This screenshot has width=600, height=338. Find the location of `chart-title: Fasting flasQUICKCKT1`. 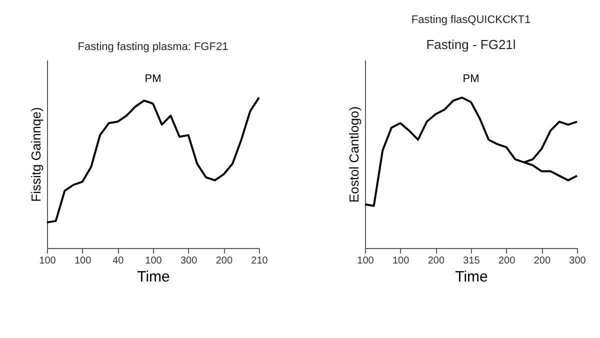

chart-title: Fasting flasQUICKCKT1 is located at coordinates (471, 20).